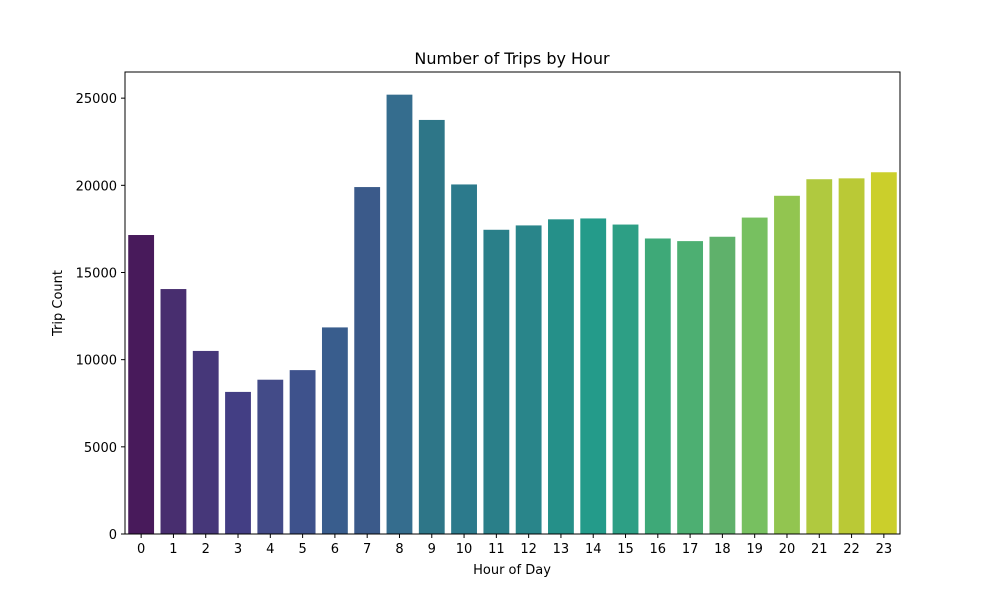  I want to click on y-axis-ticks: 0 5000 10000 15000 20000 25000, so click(100, 317).